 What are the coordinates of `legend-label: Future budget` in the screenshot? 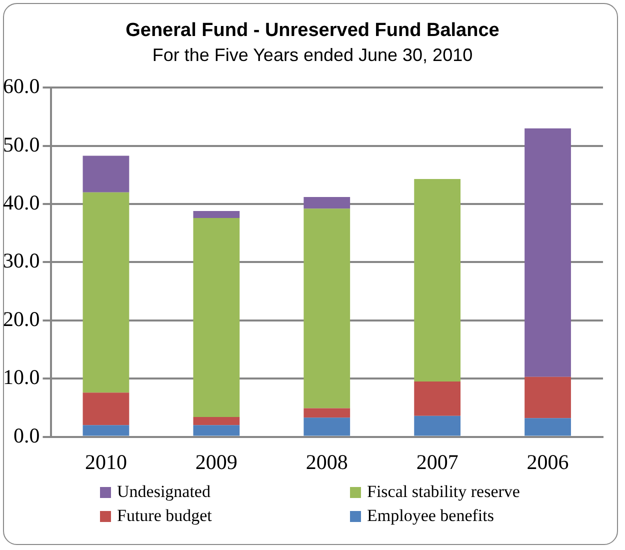 It's located at (164, 516).